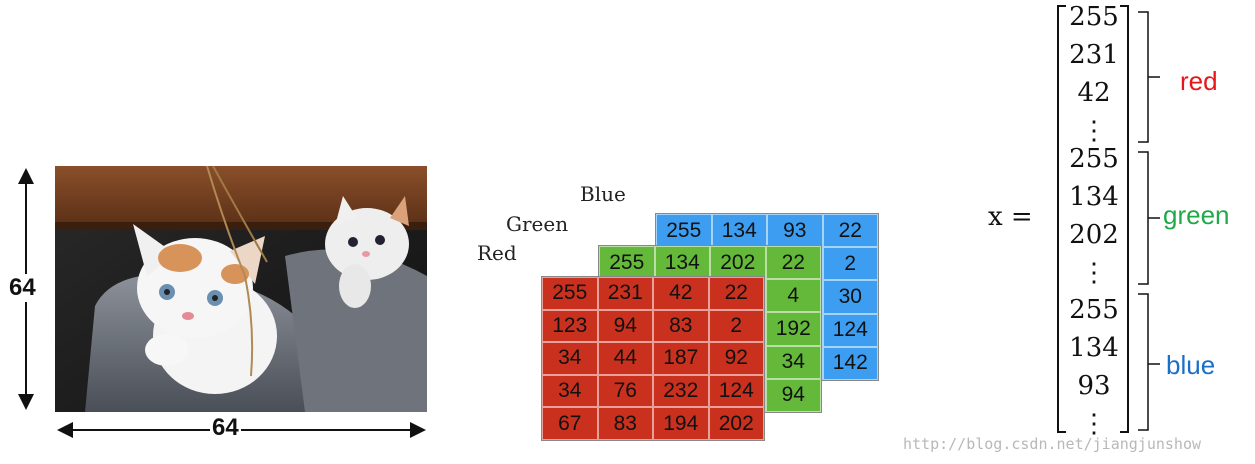  What do you see at coordinates (793, 263) in the screenshot?
I see `green-cell: 22` at bounding box center [793, 263].